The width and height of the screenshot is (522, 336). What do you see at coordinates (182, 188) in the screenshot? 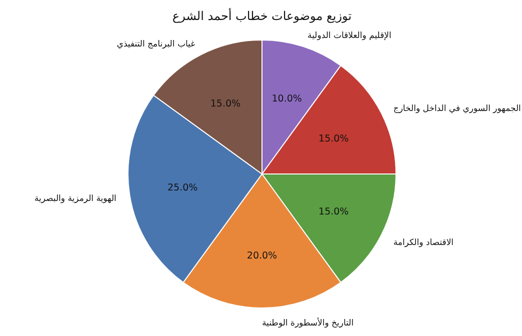
I see `data-label: 25.0%` at bounding box center [182, 188].